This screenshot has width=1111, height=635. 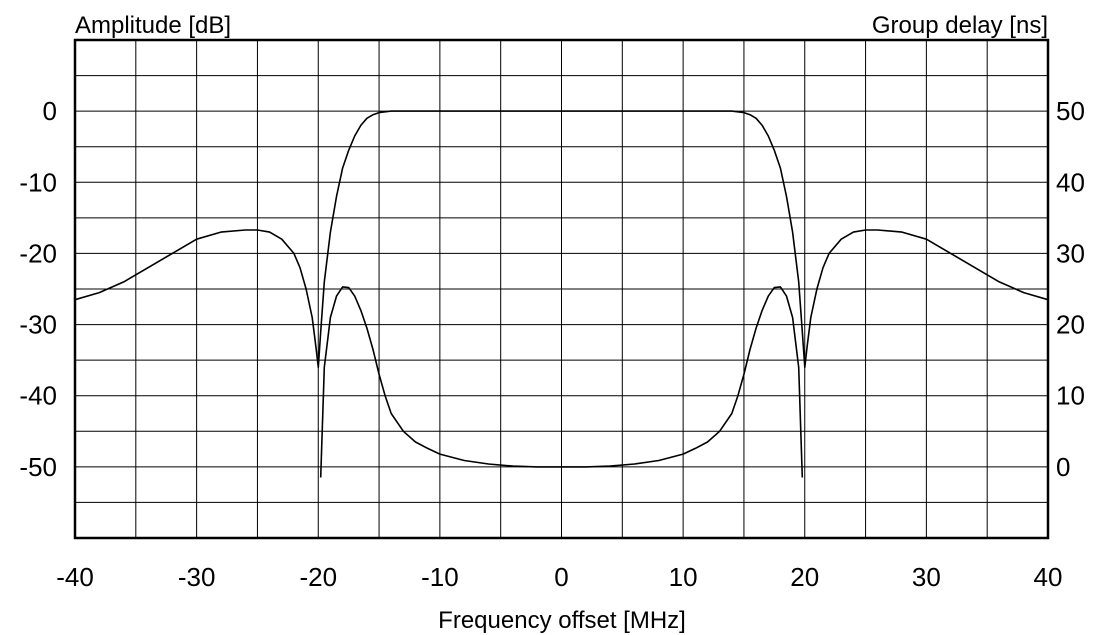 What do you see at coordinates (38, 396) in the screenshot?
I see `y-left-tick-label: -40` at bounding box center [38, 396].